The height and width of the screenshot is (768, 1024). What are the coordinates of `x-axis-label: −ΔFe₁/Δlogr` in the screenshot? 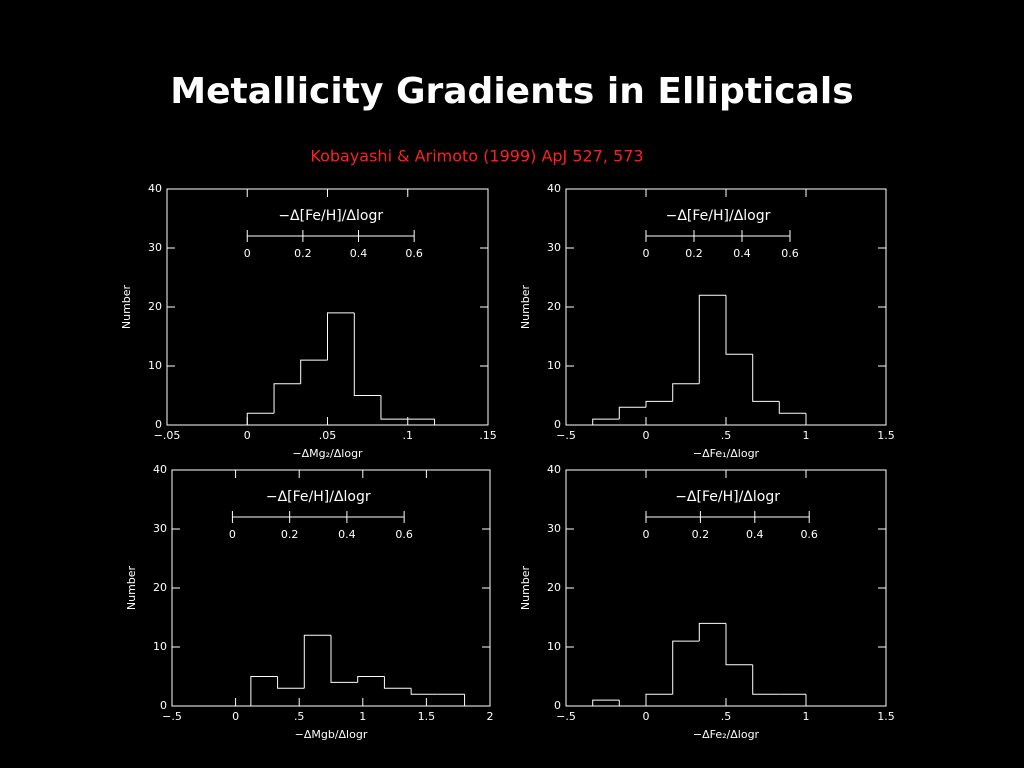 It's located at (726, 453).